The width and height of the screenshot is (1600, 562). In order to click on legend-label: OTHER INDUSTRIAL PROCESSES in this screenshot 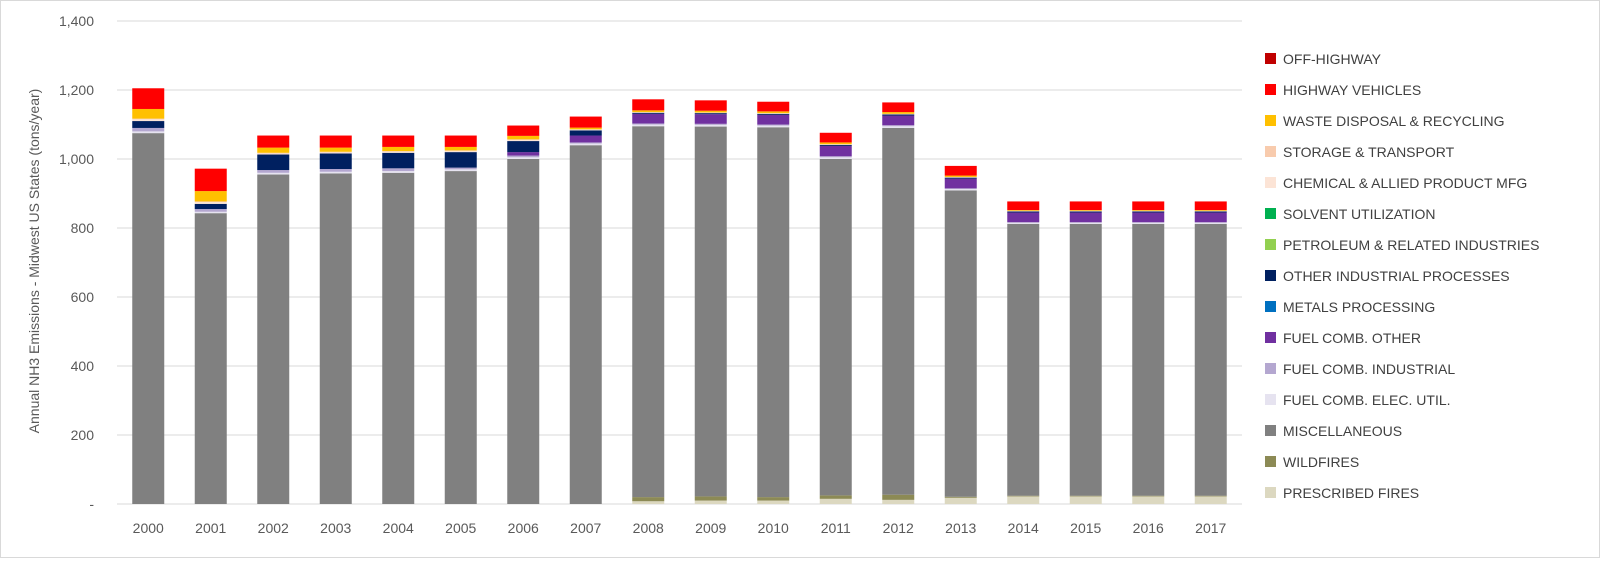, I will do `click(1396, 276)`.